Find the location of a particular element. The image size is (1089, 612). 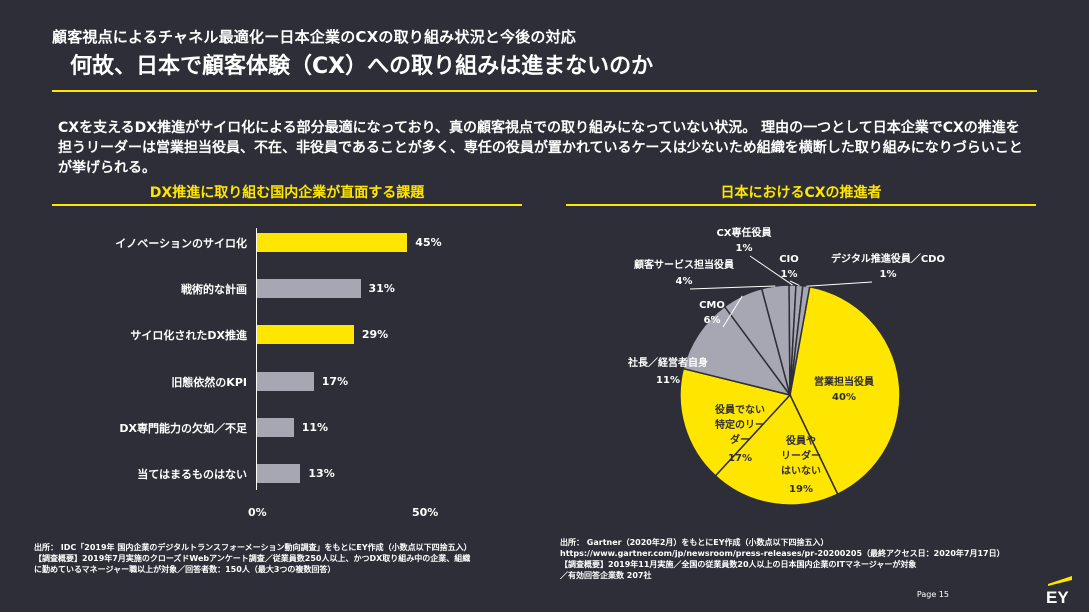

bar-value-label: 29% is located at coordinates (375, 335).